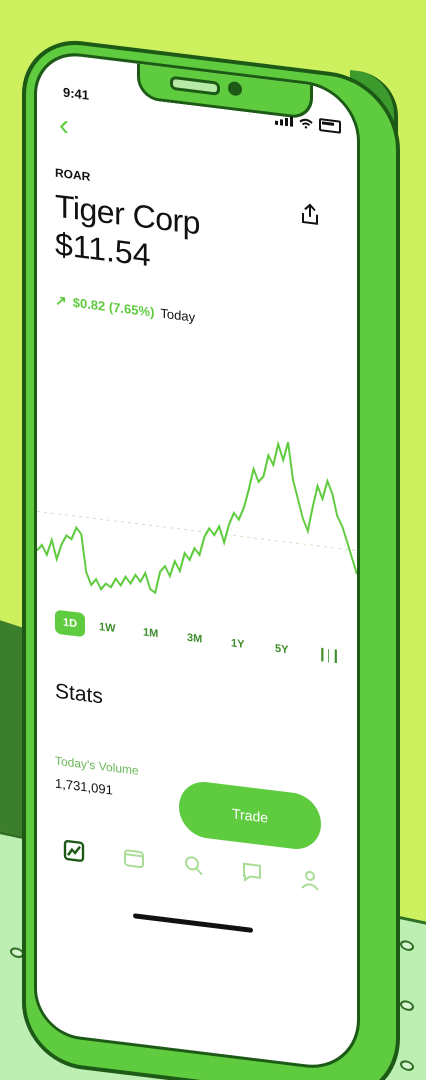 Image resolution: width=426 pixels, height=1080 pixels. I want to click on chart-icon, so click(74, 851).